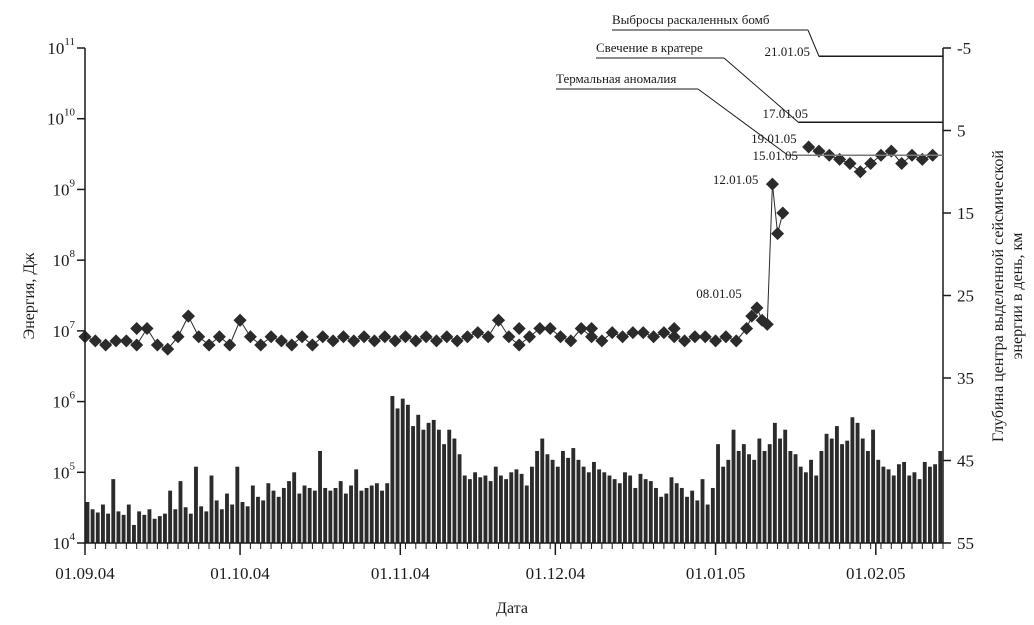 The height and width of the screenshot is (625, 1034). What do you see at coordinates (965, 543) in the screenshot?
I see `right-tick-label: 55` at bounding box center [965, 543].